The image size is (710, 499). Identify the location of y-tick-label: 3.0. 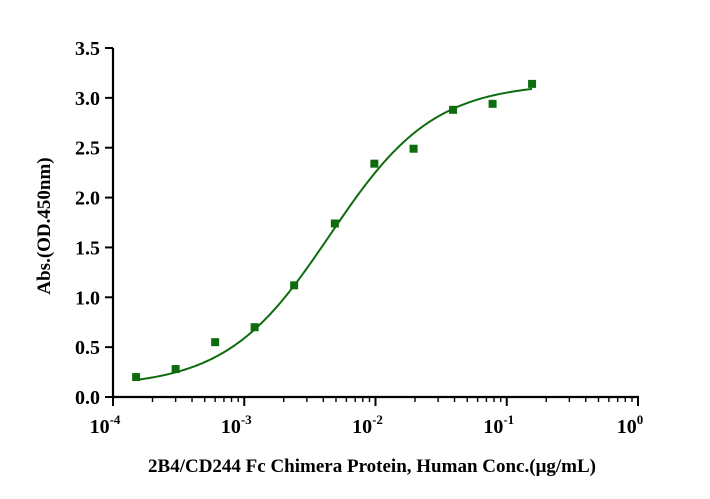
(87, 99).